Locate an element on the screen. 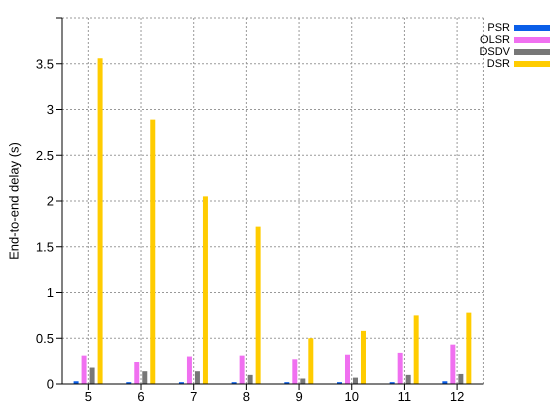 Image resolution: width=560 pixels, height=414 pixels. y-tick-label: 0 is located at coordinates (50, 384).